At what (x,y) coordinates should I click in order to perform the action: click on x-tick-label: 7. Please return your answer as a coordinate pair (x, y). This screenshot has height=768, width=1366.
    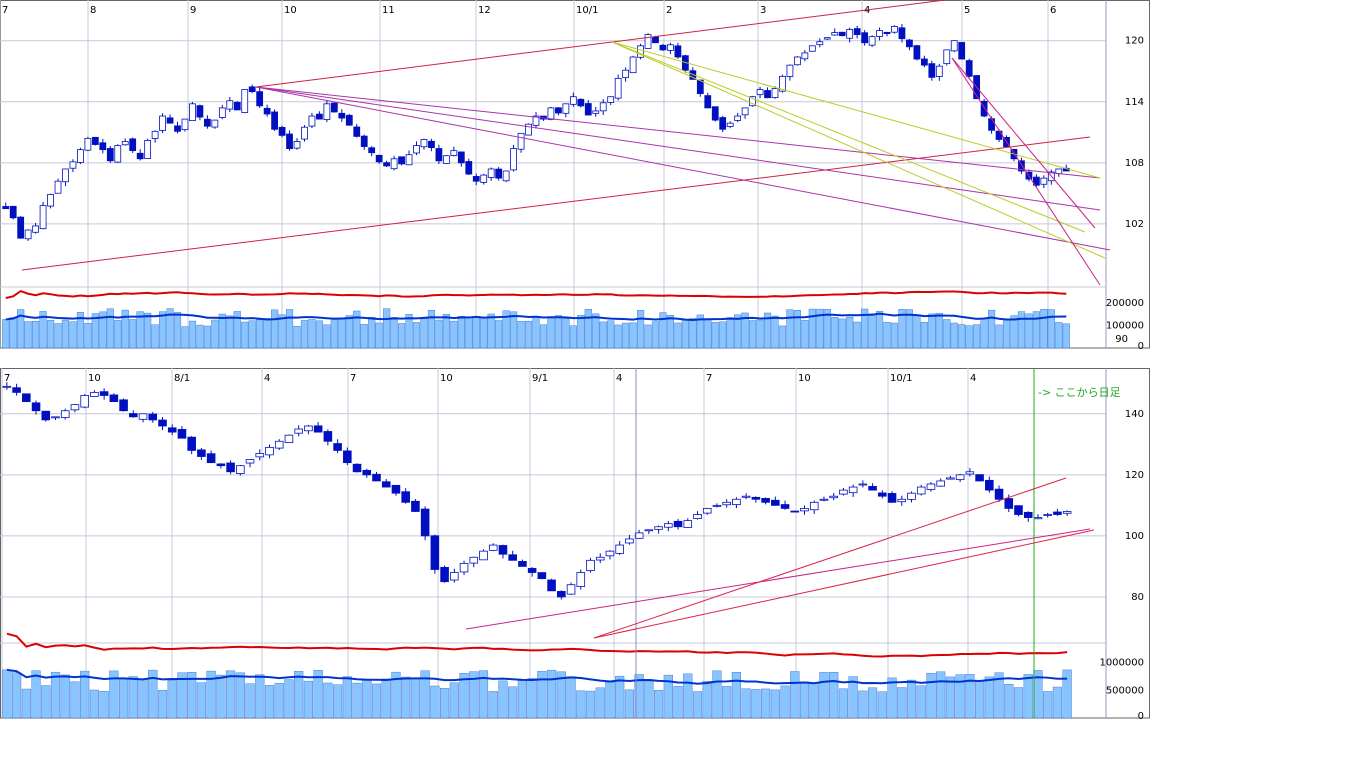
    Looking at the image, I should click on (353, 378).